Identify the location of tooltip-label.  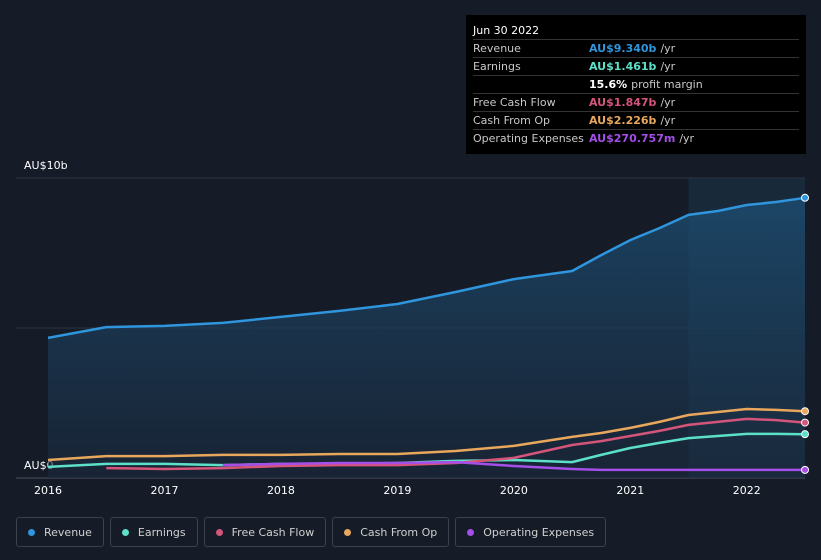
(531, 84).